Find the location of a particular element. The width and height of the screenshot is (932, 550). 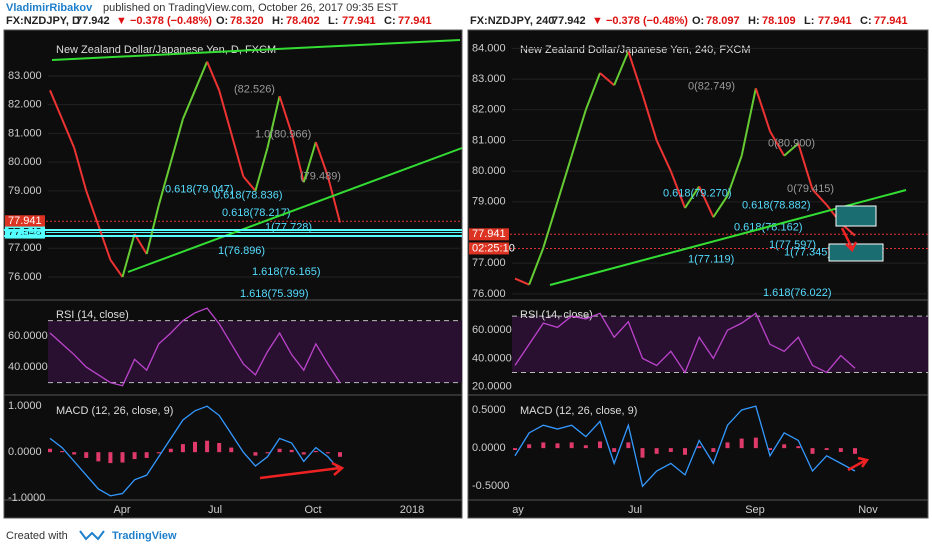

symbol-info: ▼ −0.378 (−0.48%) is located at coordinates (164, 21).